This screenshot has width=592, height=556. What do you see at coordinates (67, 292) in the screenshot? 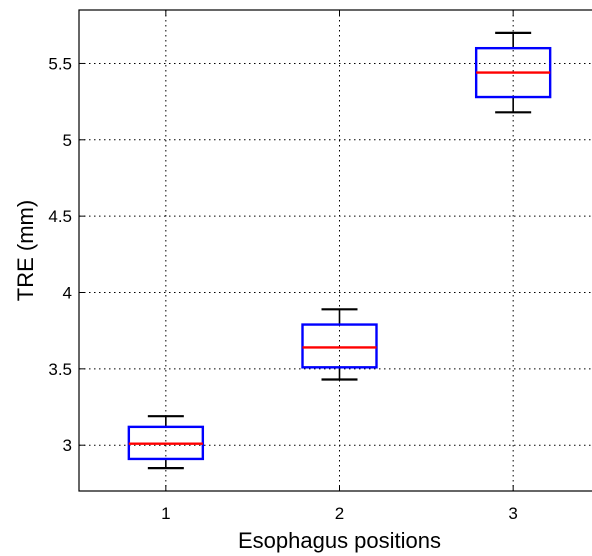
I see `y-tick-label: 4` at bounding box center [67, 292].